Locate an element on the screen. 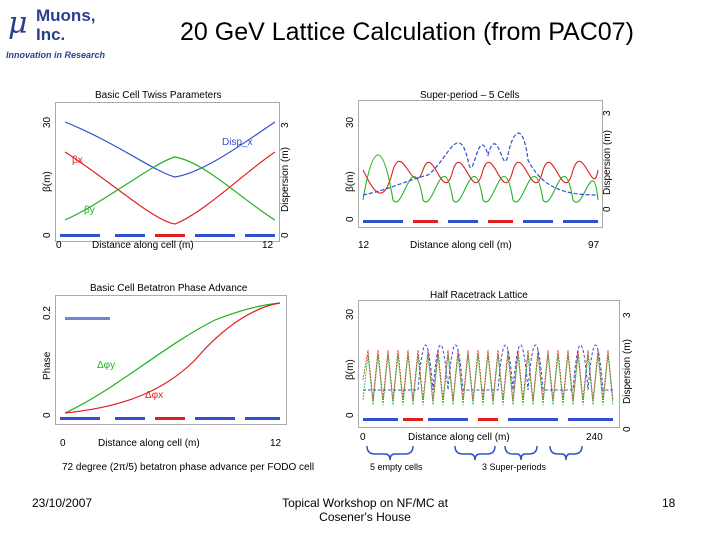 The width and height of the screenshot is (720, 540). footer-workshop-line2: Cosener's House is located at coordinates (365, 517).